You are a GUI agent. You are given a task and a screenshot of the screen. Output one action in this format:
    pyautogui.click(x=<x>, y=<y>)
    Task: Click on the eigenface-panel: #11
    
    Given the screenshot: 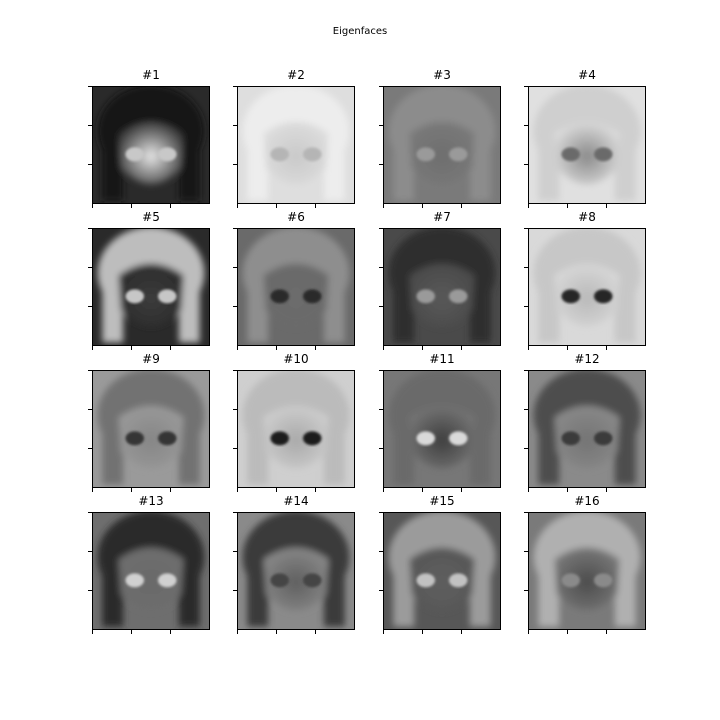 What is the action you would take?
    pyautogui.click(x=440, y=422)
    